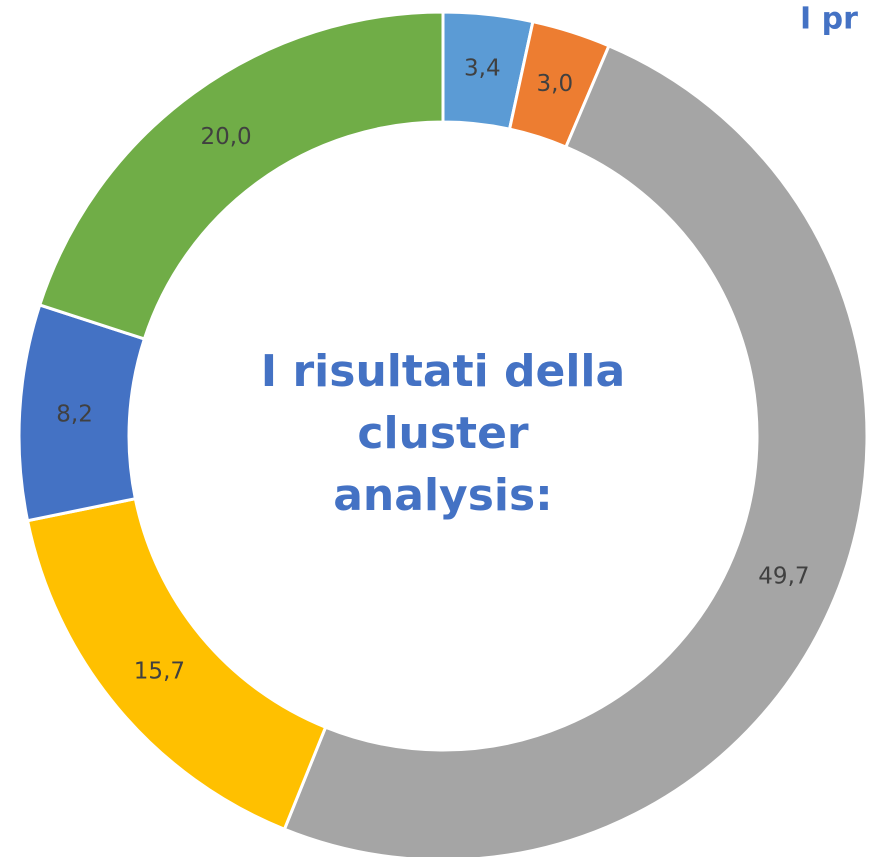 The width and height of the screenshot is (871, 857). Describe the element at coordinates (443, 495) in the screenshot. I see `center-text: analysis:` at that location.